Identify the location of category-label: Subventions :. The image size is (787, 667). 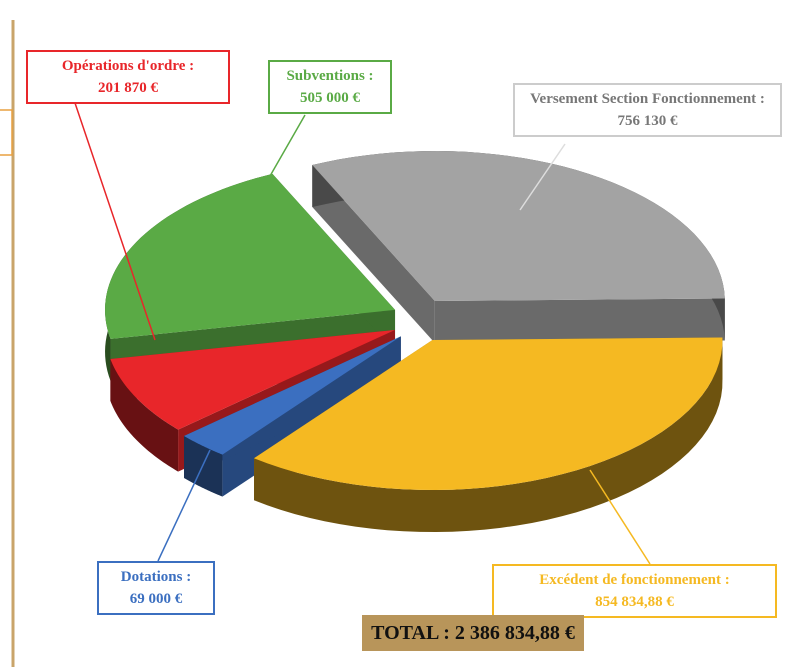
(330, 76).